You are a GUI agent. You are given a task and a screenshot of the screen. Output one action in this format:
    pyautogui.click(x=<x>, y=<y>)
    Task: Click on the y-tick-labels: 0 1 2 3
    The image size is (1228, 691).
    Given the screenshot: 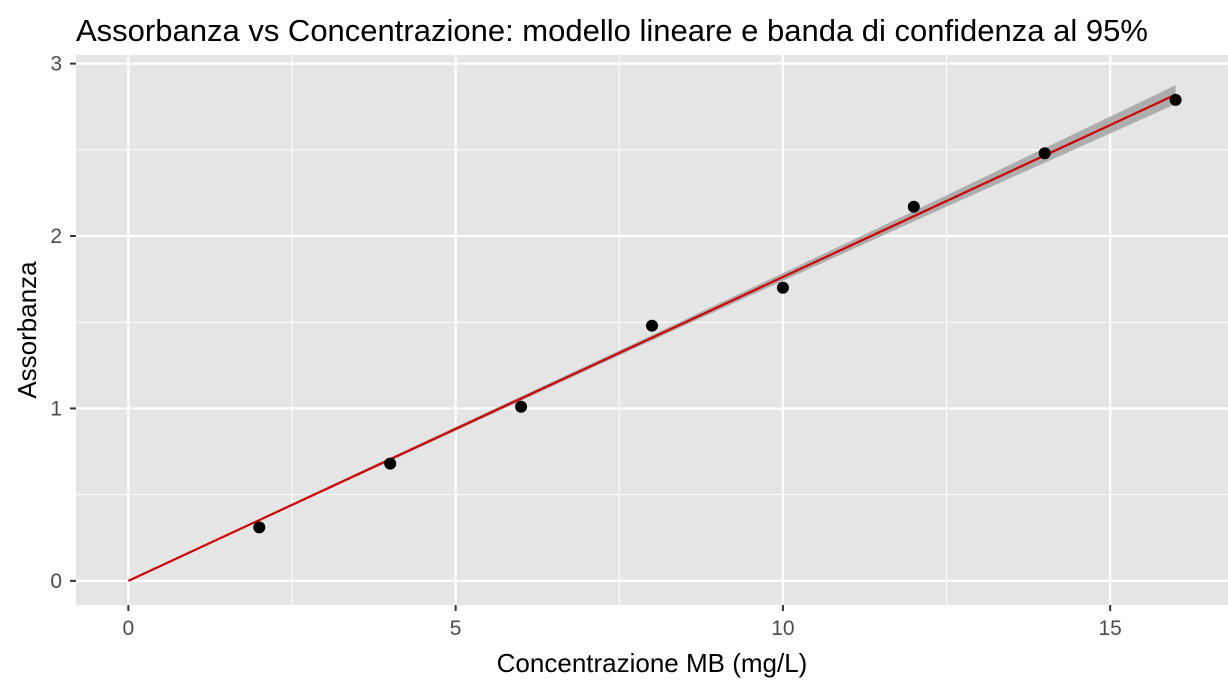 What is the action you would take?
    pyautogui.click(x=56, y=323)
    